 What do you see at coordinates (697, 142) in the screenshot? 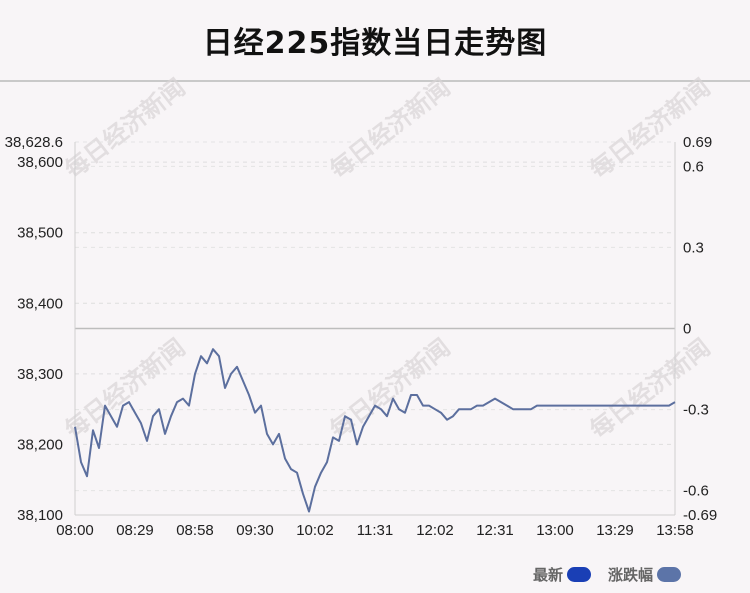
I see `y-right-tick-label: 0.69` at bounding box center [697, 142].